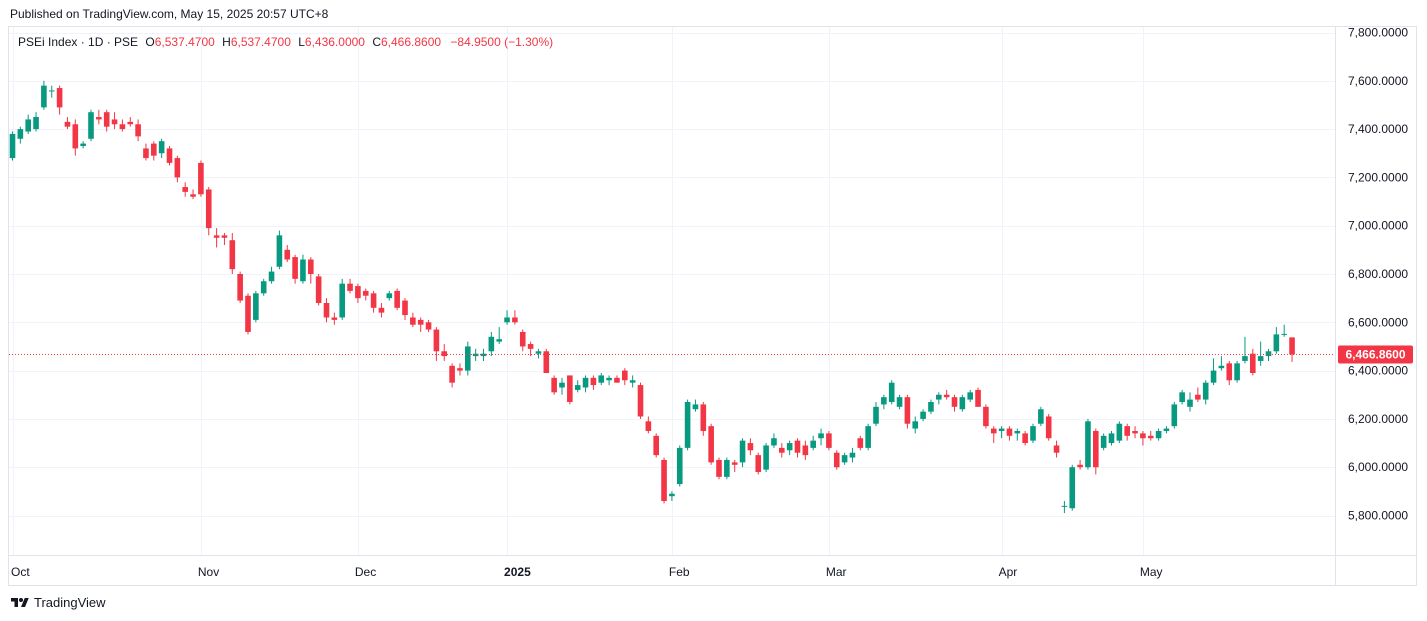  What do you see at coordinates (334, 42) in the screenshot?
I see `low-value: 6,436.0000` at bounding box center [334, 42].